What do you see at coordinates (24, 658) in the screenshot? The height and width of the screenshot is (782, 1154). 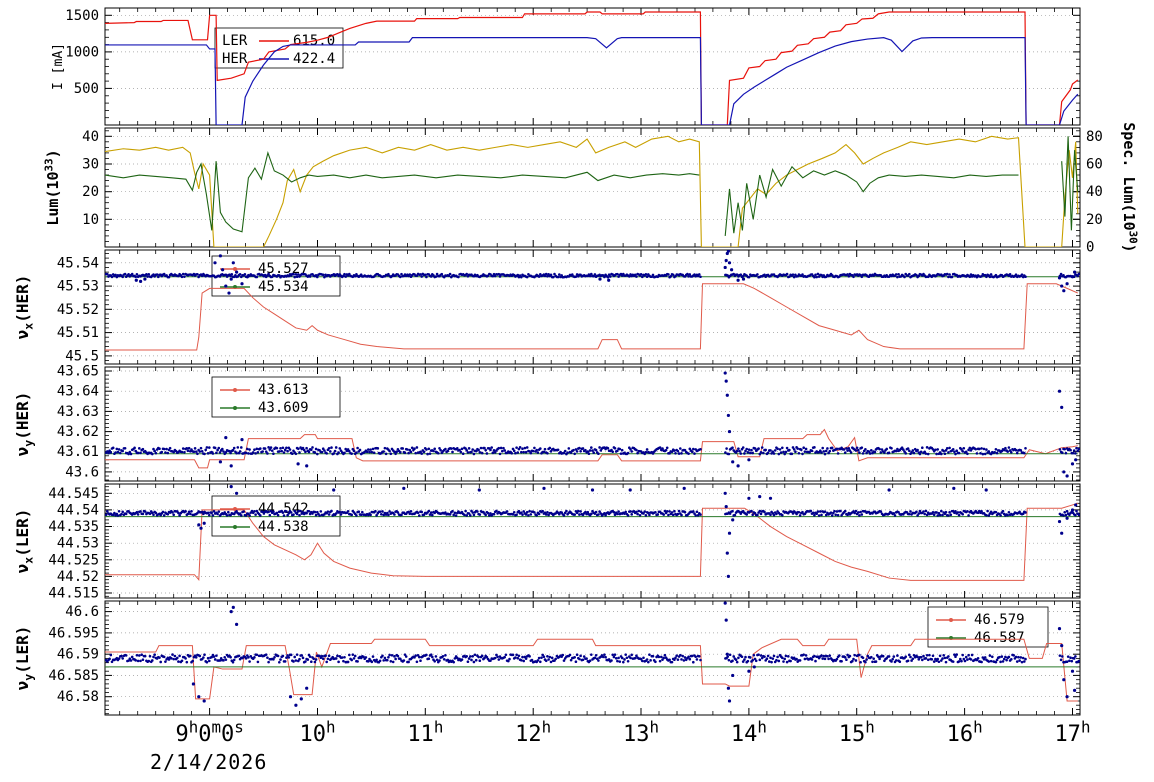 I see `y-axis-title: νy(LER)` at bounding box center [24, 658].